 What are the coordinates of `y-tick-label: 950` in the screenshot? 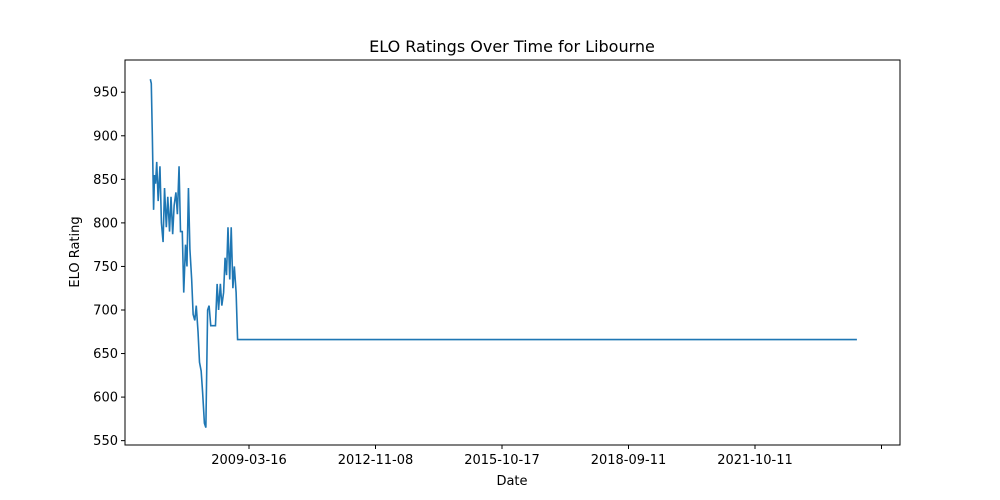 It's located at (105, 93).